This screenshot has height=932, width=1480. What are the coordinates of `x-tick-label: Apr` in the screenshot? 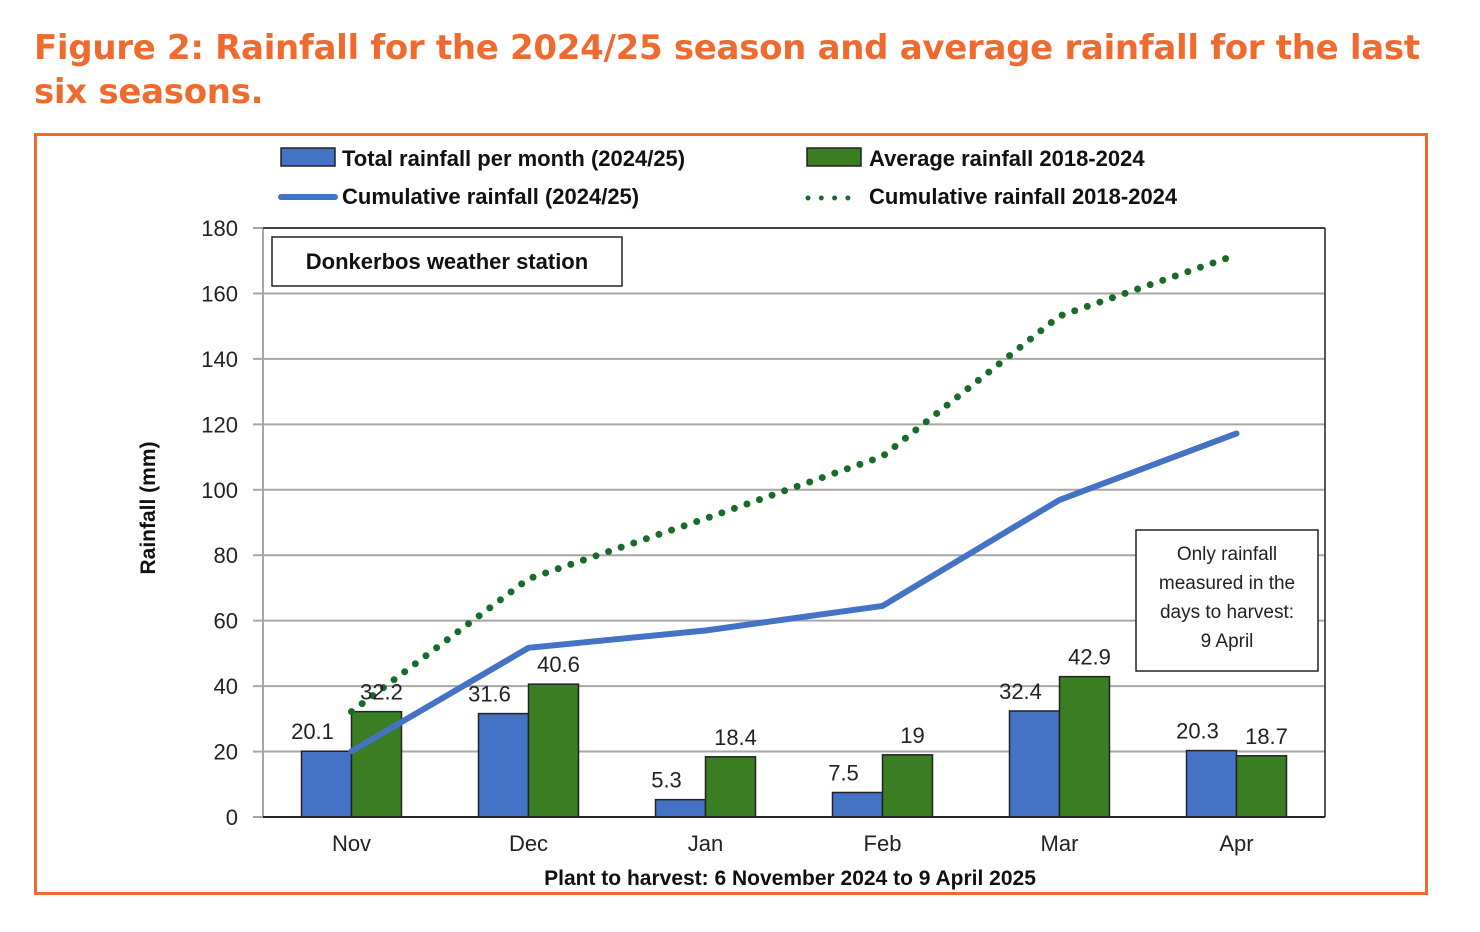 It's located at (1236, 843).